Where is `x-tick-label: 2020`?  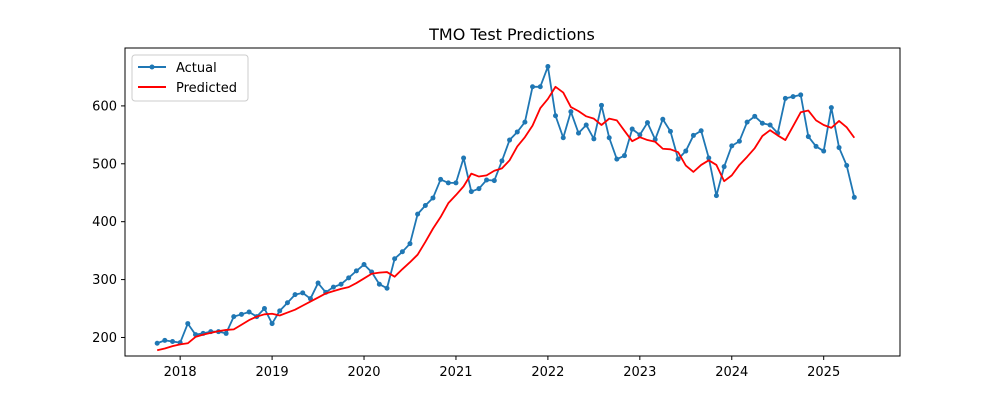 x-tick-label: 2020 is located at coordinates (363, 372).